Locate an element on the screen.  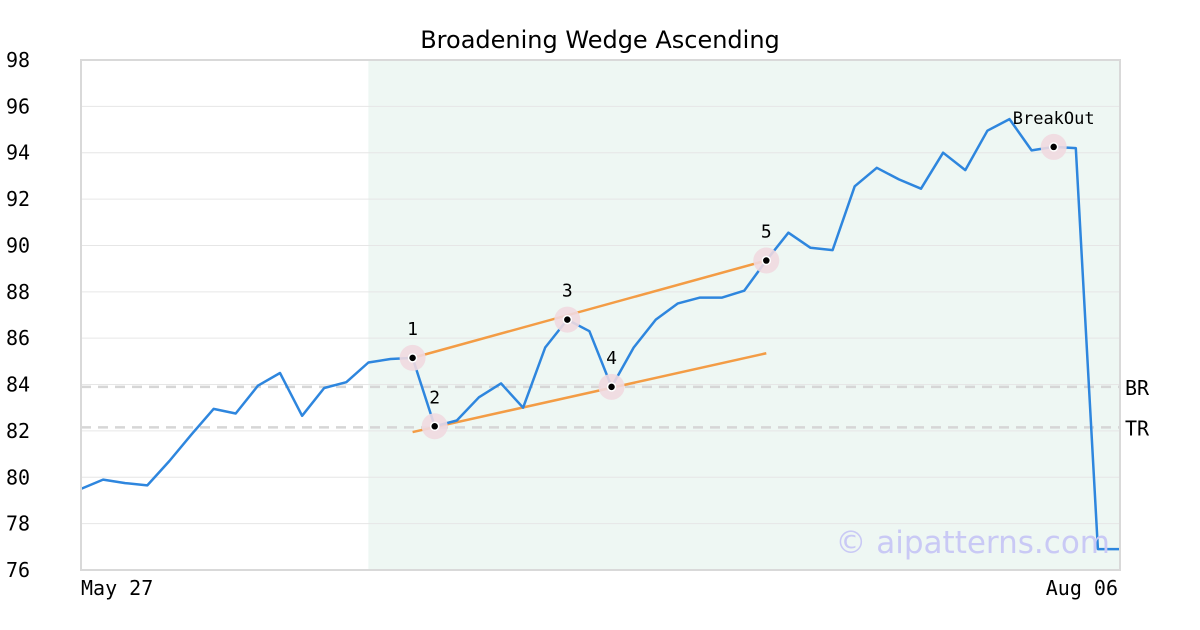
watermark: © aipatterns.com is located at coordinates (972, 543).